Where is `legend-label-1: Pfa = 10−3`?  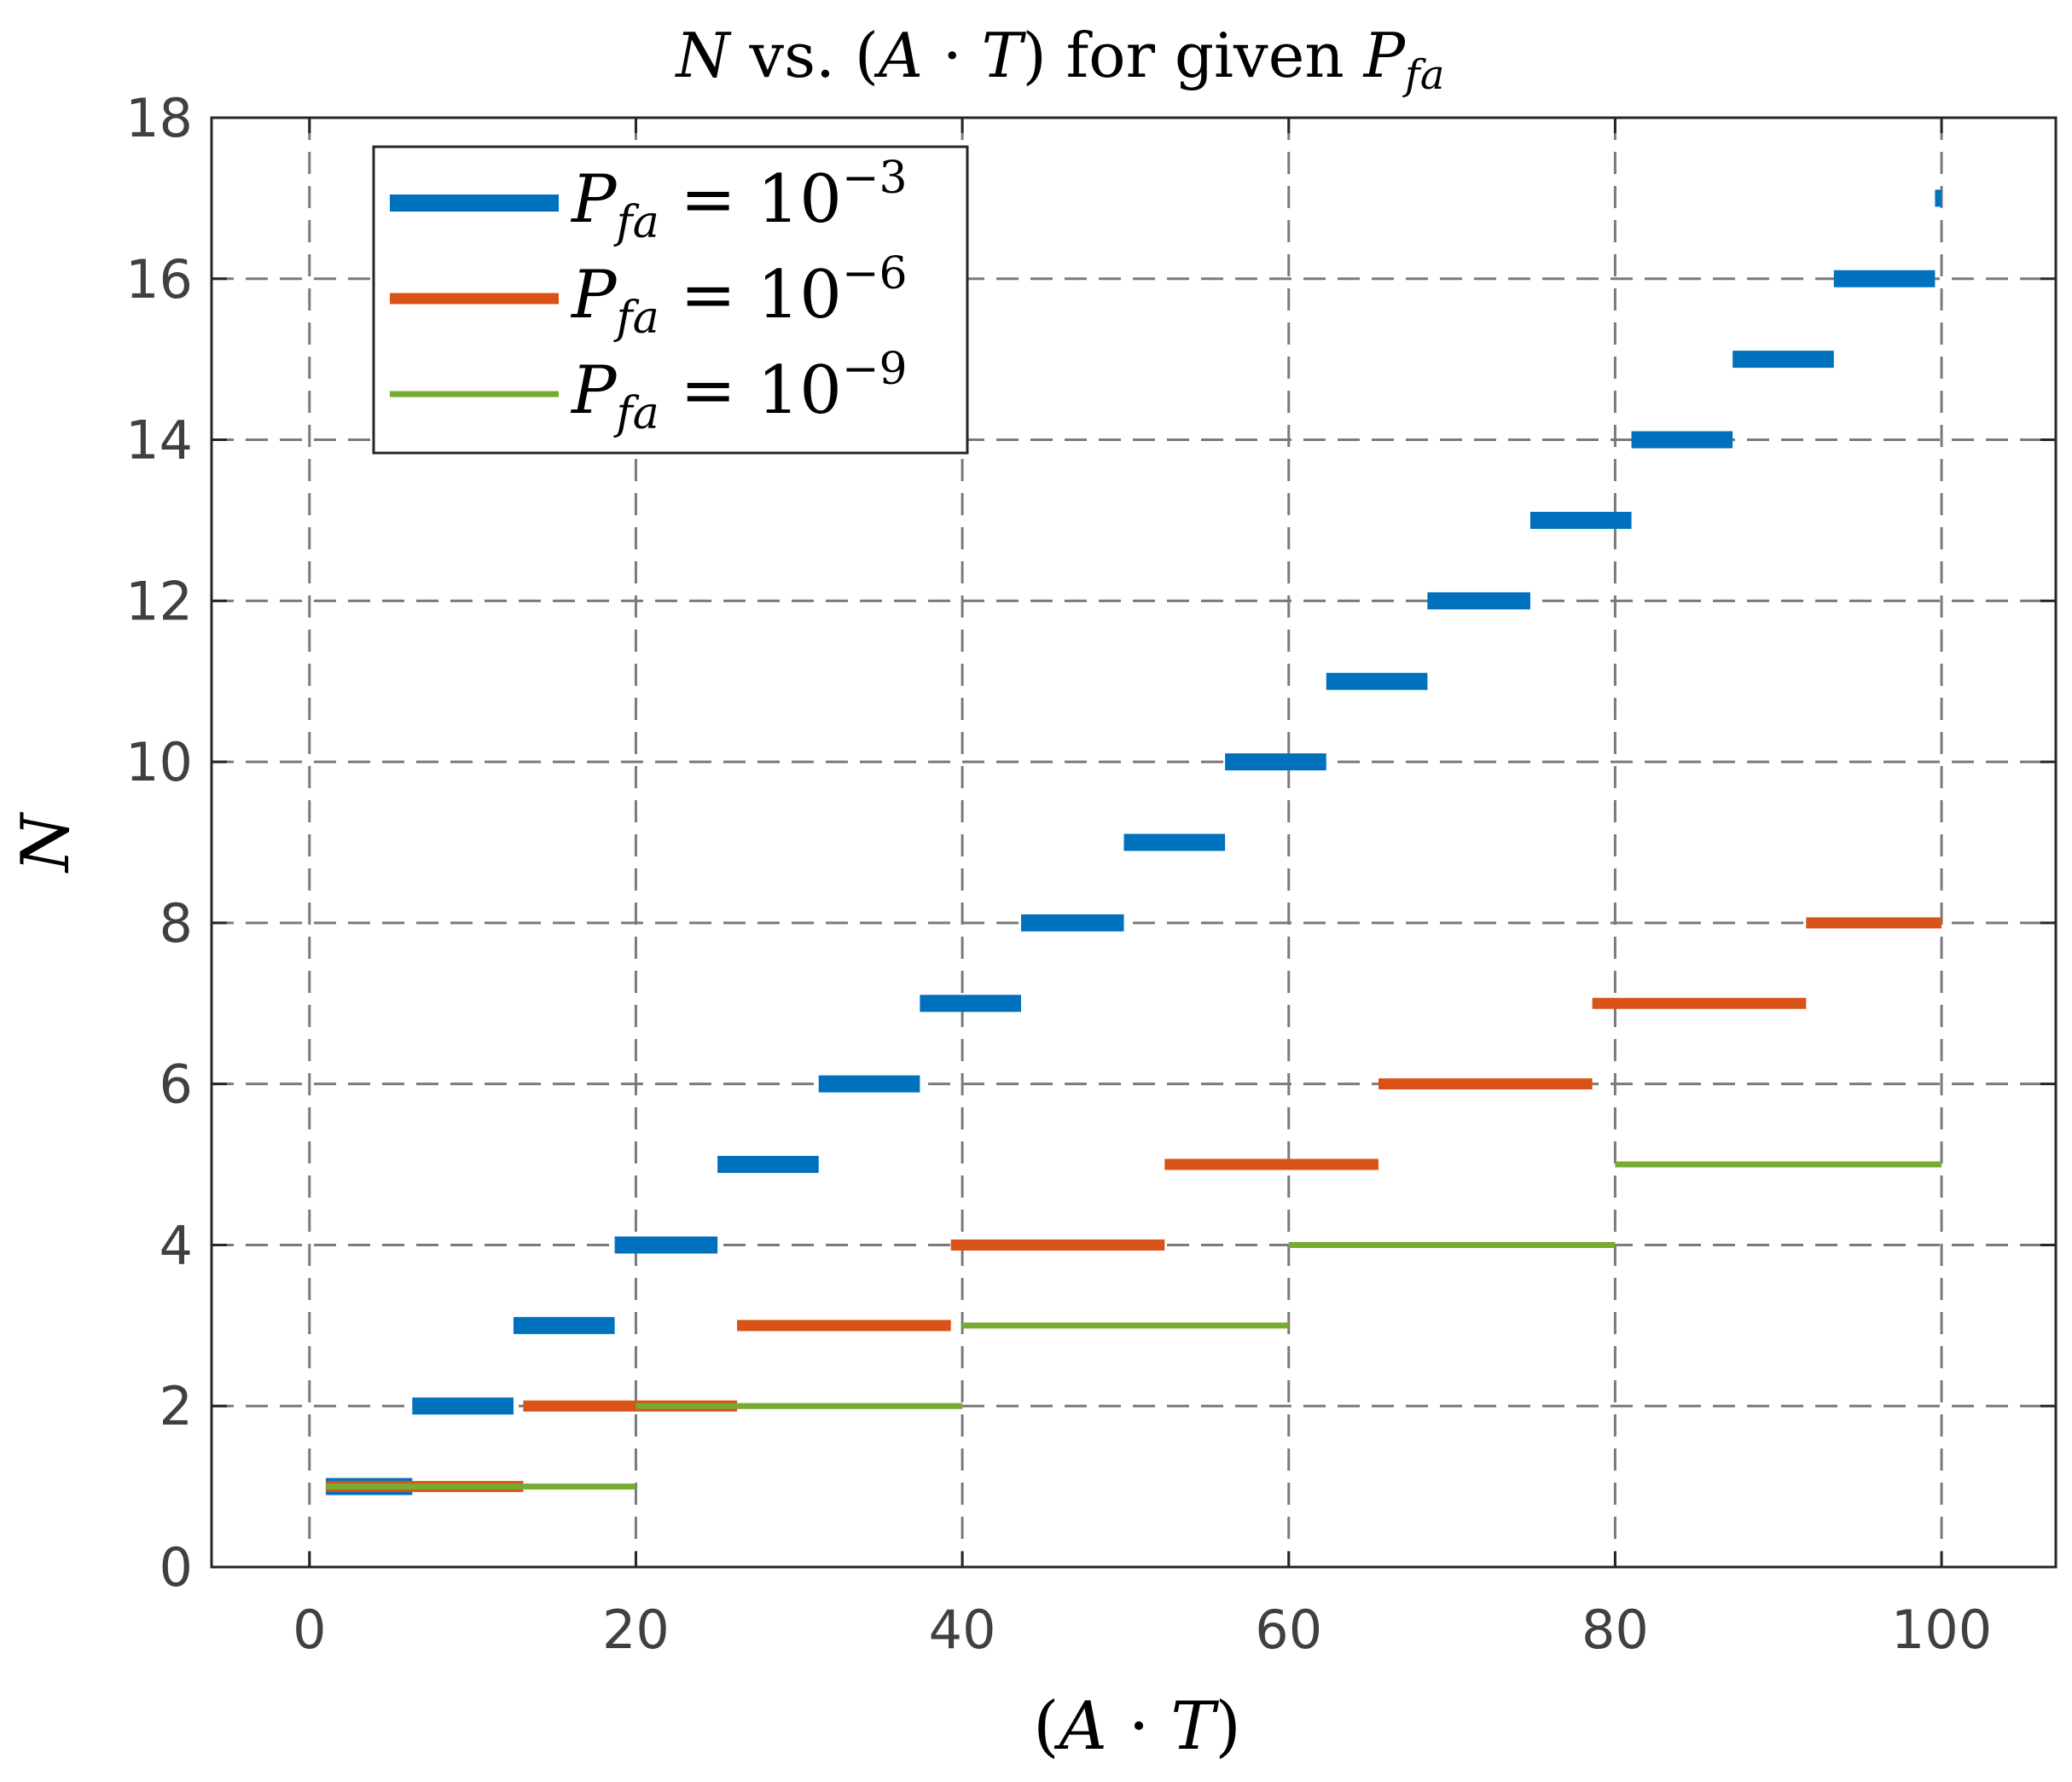 legend-label-1: Pfa = 10−3 is located at coordinates (739, 200).